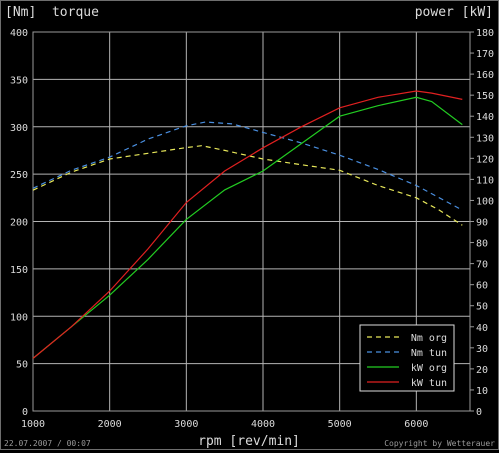 This screenshot has width=499, height=453. I want to click on y-right-tick-label: 140, so click(485, 117).